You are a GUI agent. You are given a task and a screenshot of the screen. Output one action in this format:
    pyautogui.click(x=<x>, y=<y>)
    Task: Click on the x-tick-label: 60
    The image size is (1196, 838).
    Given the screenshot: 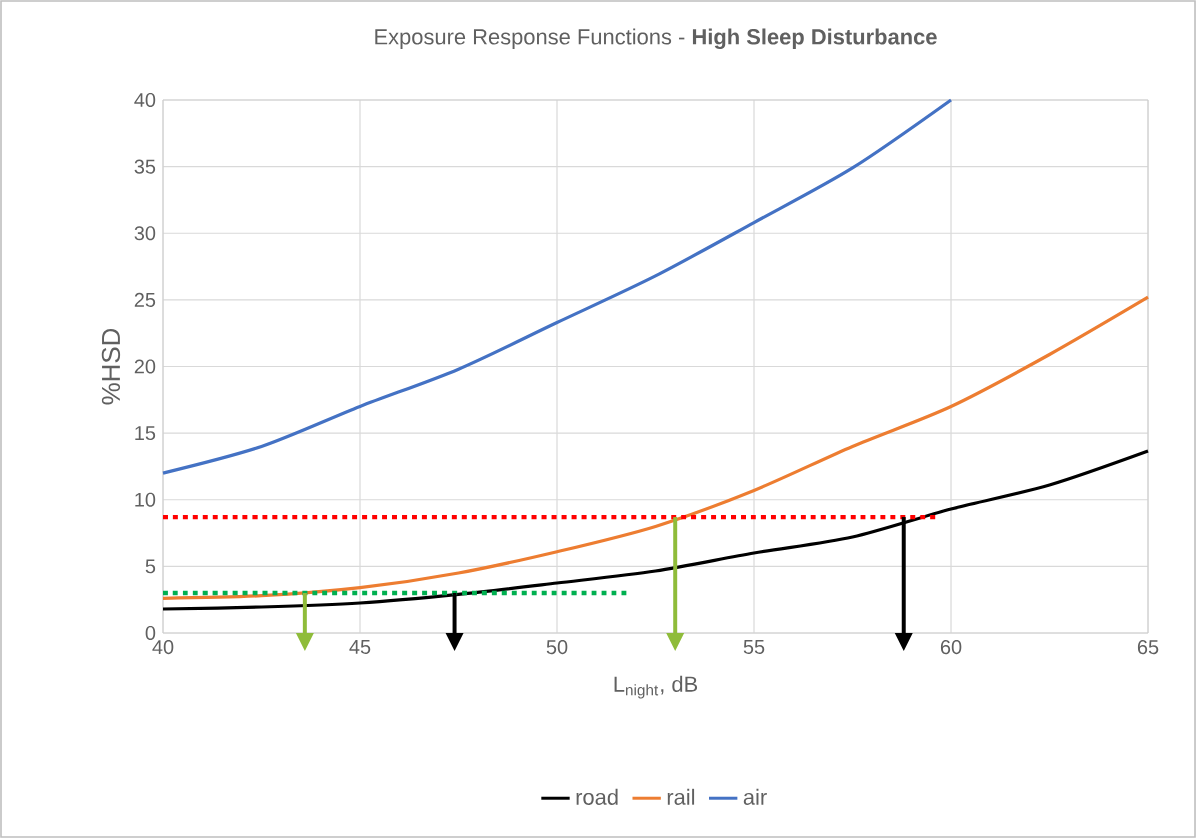 What is the action you would take?
    pyautogui.click(x=951, y=647)
    